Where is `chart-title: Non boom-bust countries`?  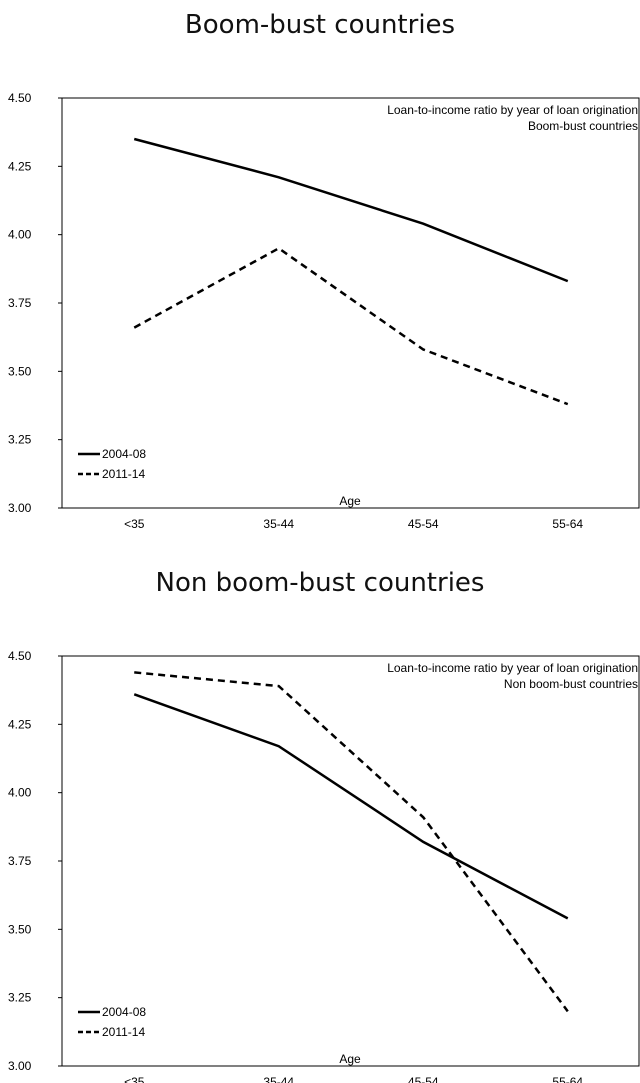 chart-title: Non boom-bust countries is located at coordinates (320, 583).